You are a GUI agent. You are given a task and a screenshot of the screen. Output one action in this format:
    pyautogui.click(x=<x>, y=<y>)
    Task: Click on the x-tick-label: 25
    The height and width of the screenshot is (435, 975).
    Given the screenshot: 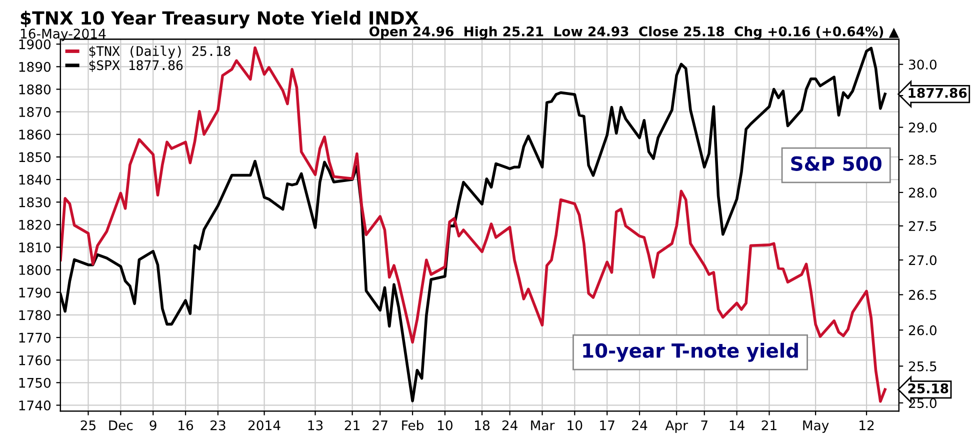 What is the action you would take?
    pyautogui.click(x=88, y=425)
    